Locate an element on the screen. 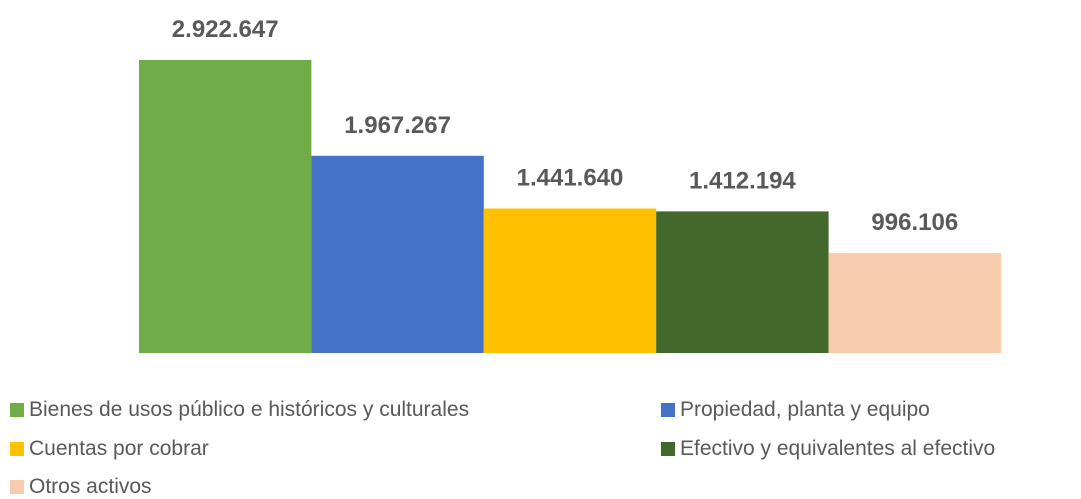 The image size is (1081, 499). legend-label: Efectivo y equivalentes al efectivo is located at coordinates (838, 448).